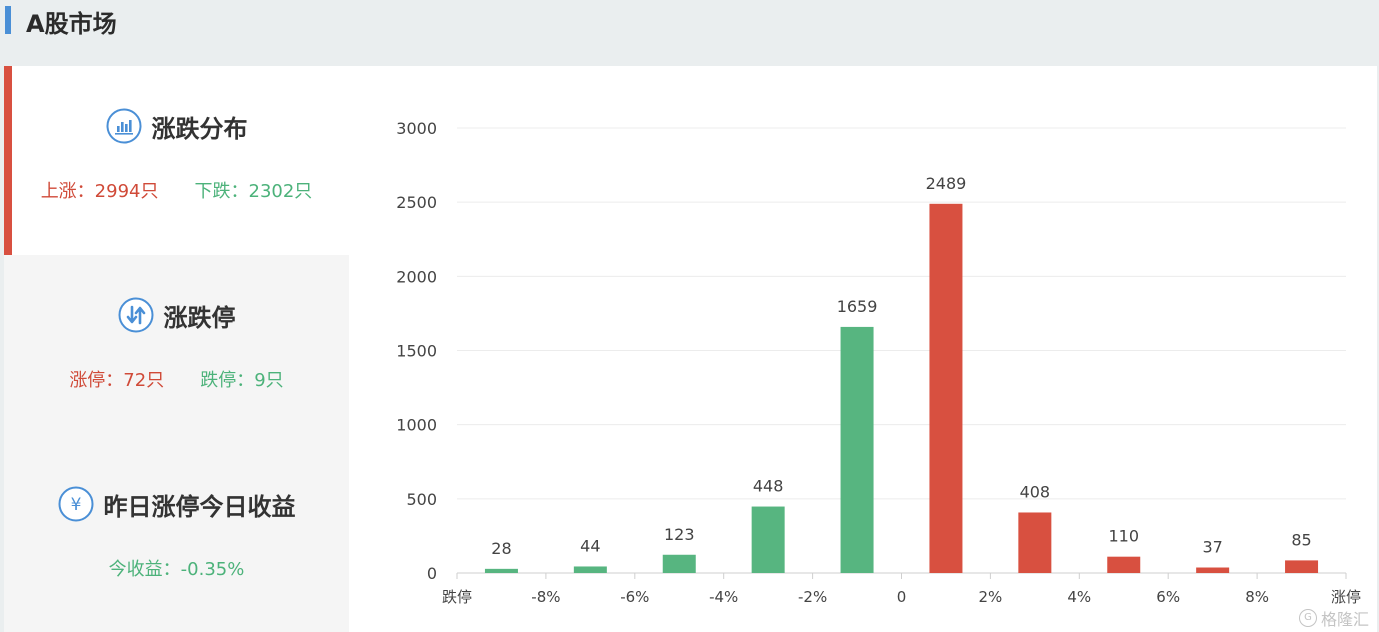 The height and width of the screenshot is (632, 1379). I want to click on panel-distribution-head: 涨跌分布, so click(176, 126).